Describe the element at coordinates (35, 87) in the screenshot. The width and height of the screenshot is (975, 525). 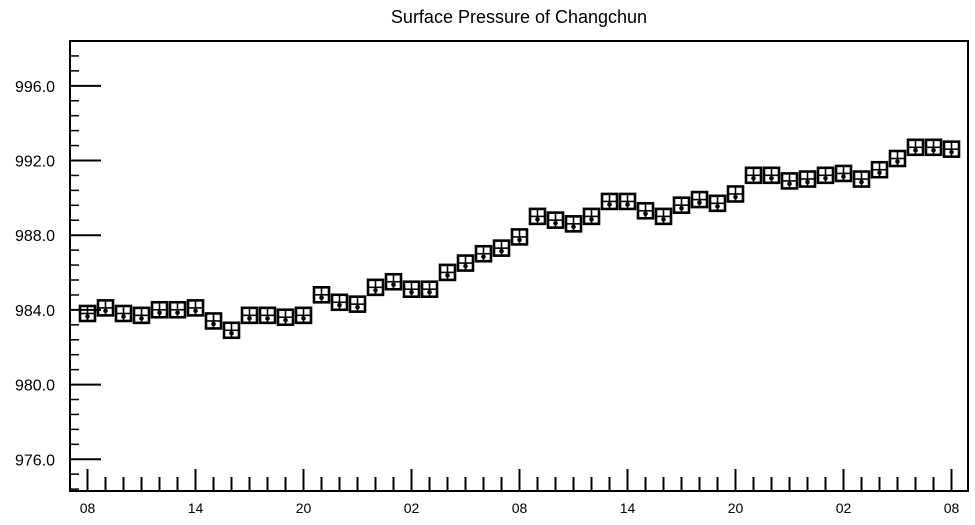
I see `y-tick-label: 996.0` at that location.